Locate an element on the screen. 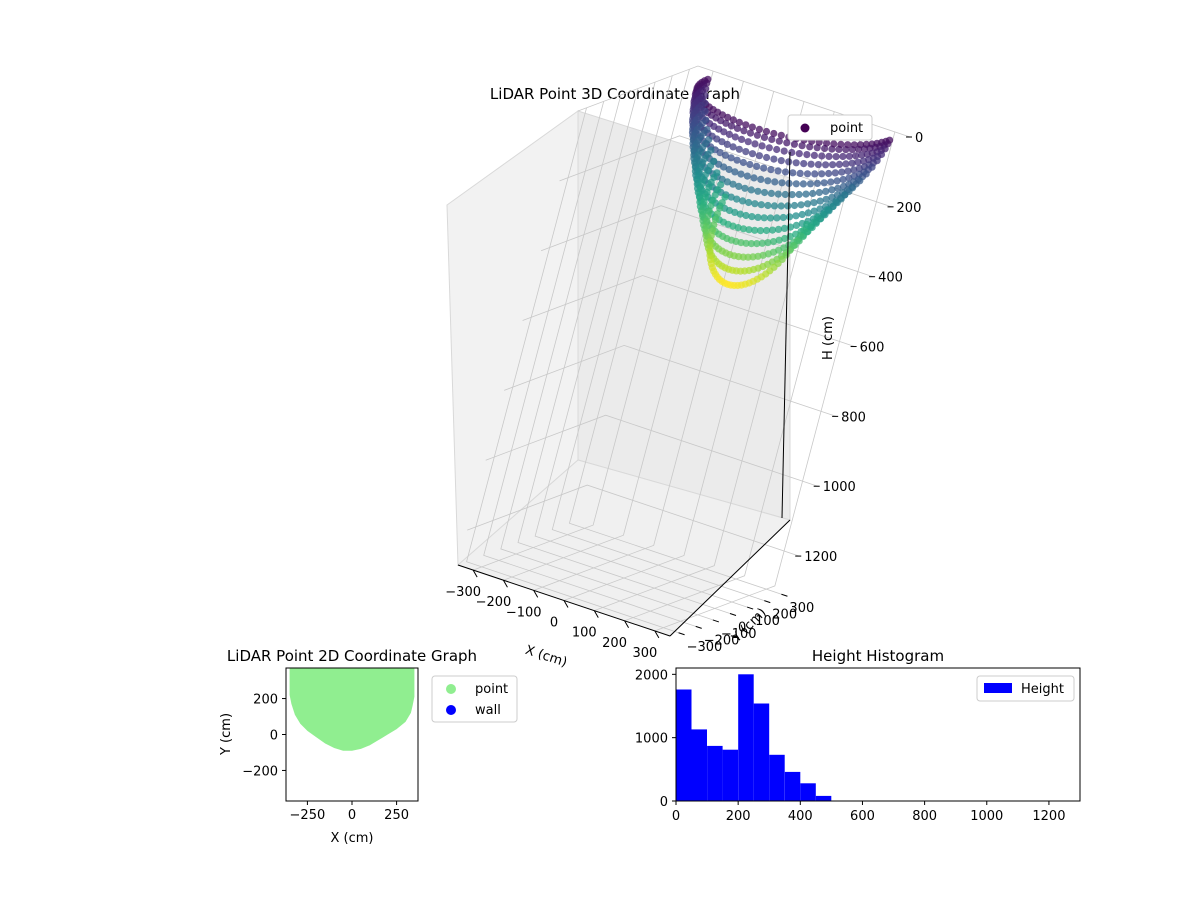 The width and height of the screenshot is (1200, 900). y-tick-label: −100 is located at coordinates (739, 634).